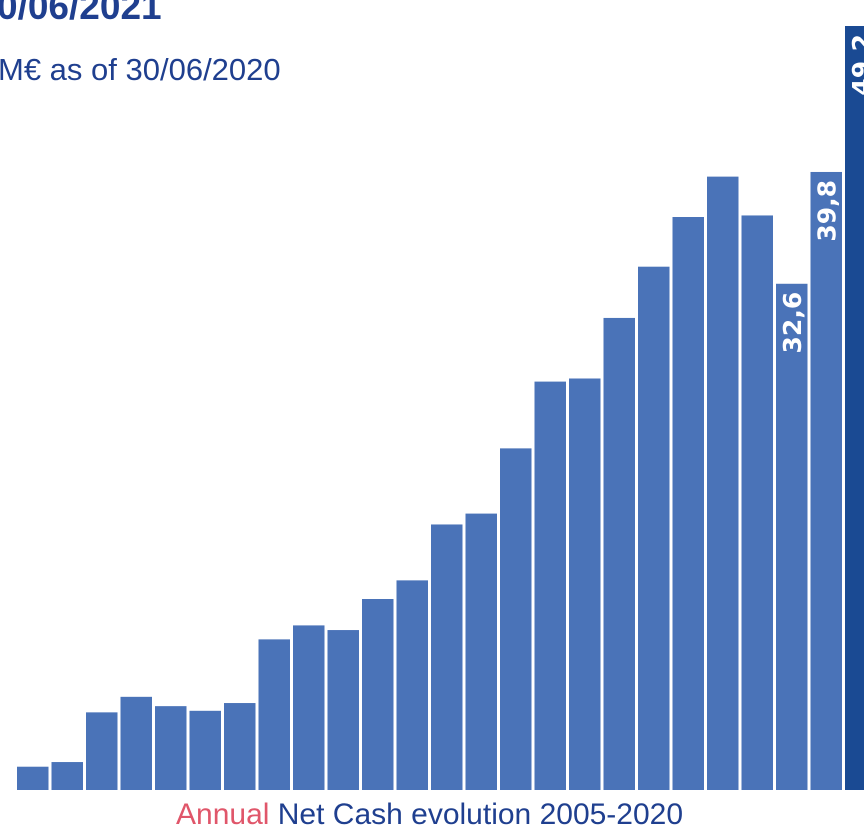 The image size is (864, 835). Describe the element at coordinates (855, 65) in the screenshot. I see `bar-label-25: 49,2` at that location.